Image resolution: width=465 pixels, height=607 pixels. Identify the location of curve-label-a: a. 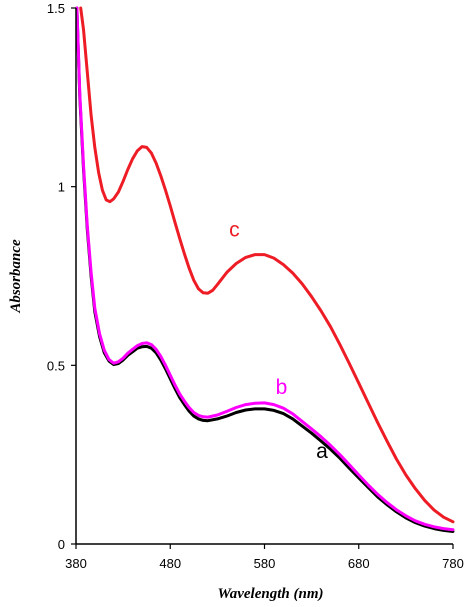
(322, 451).